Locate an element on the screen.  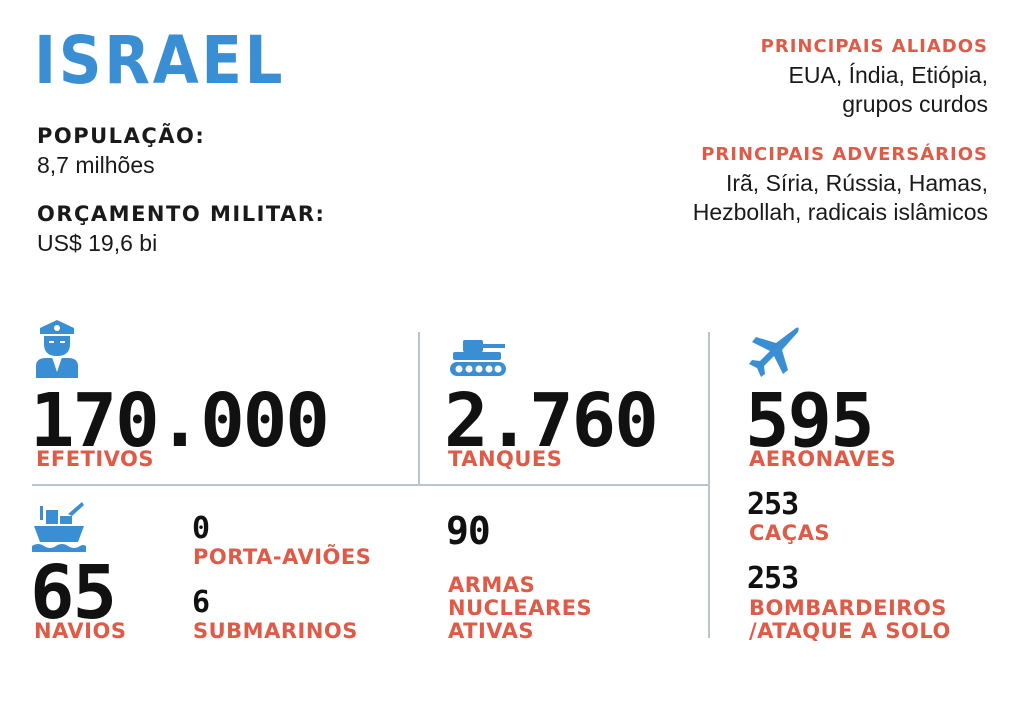
allies-line2: grupos curdos is located at coordinates (915, 104).